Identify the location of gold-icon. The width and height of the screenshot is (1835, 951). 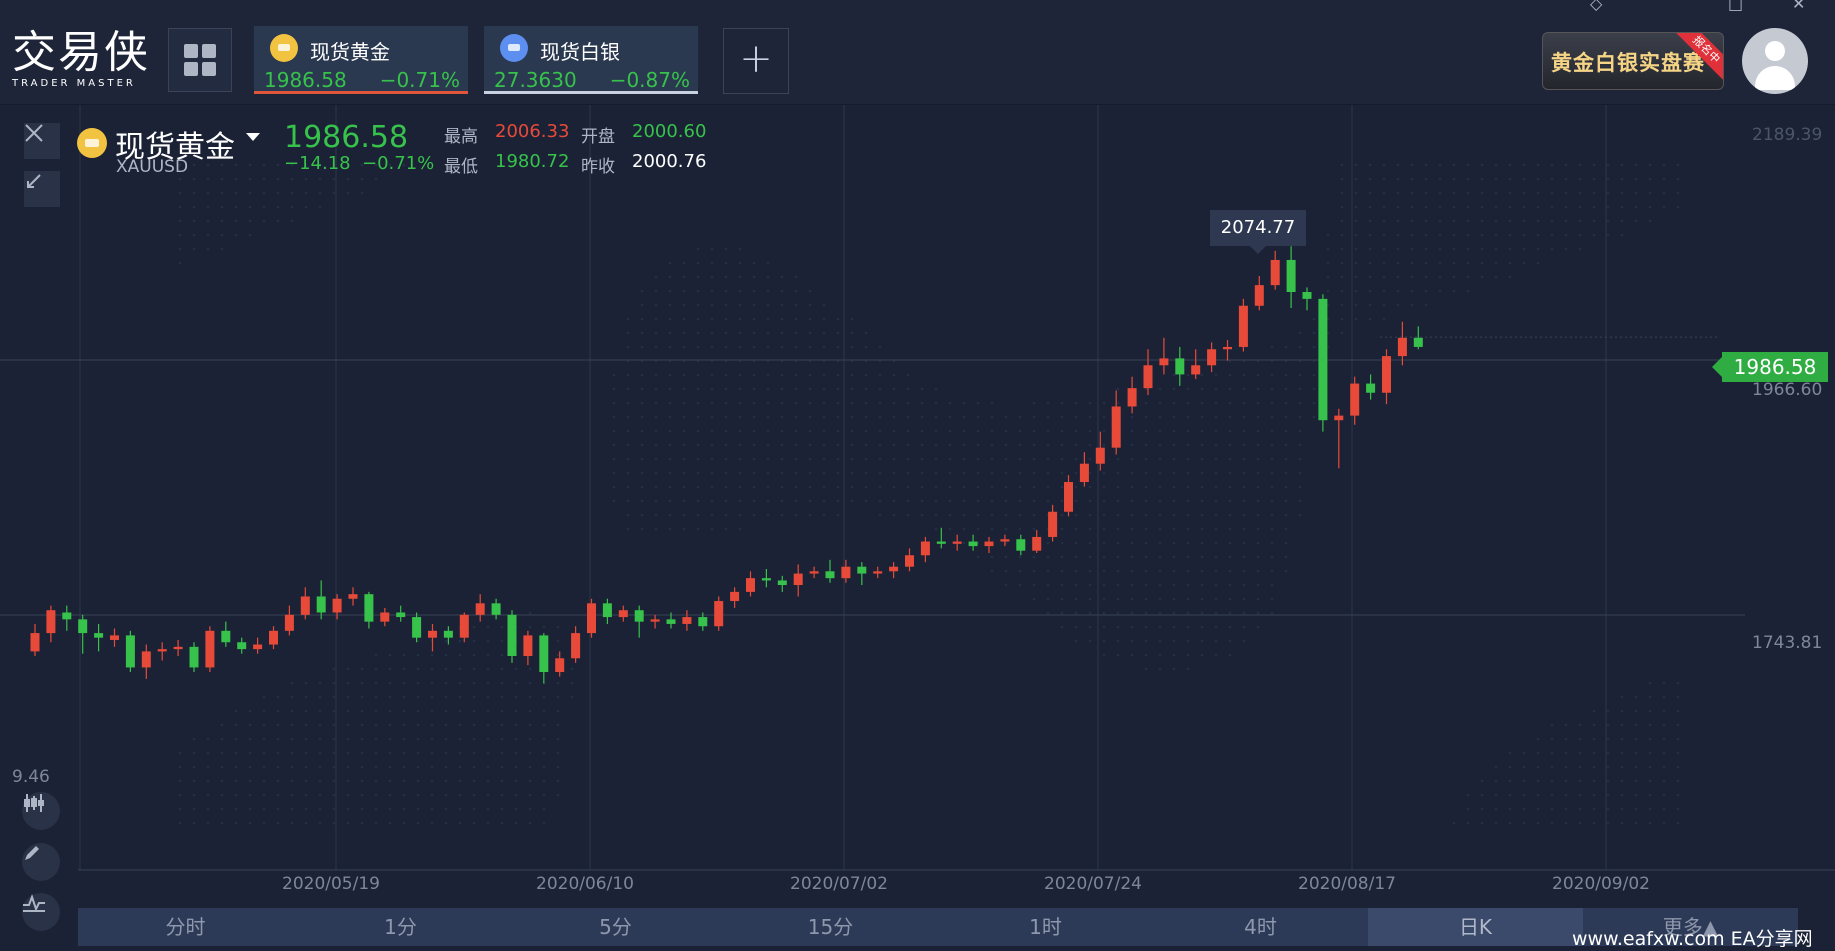
(284, 48).